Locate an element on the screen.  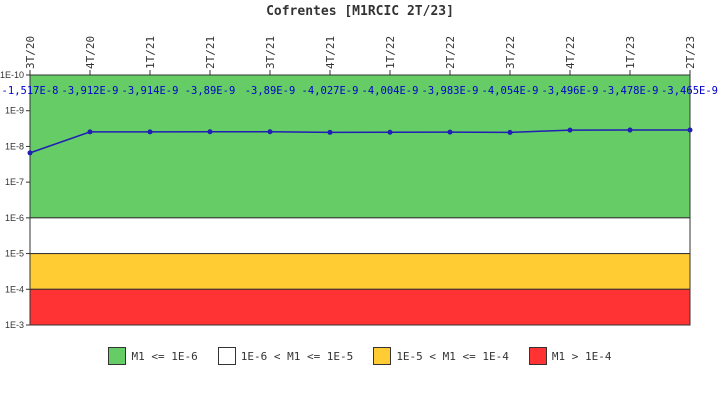
series-line-group is located at coordinates (360, 141).